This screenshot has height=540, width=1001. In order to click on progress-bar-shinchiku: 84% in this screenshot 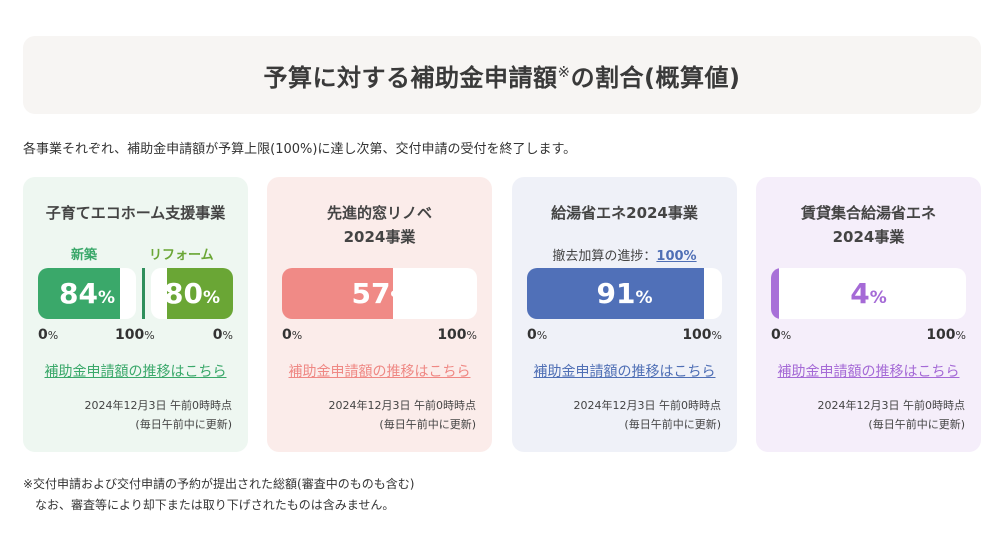, I will do `click(87, 293)`.